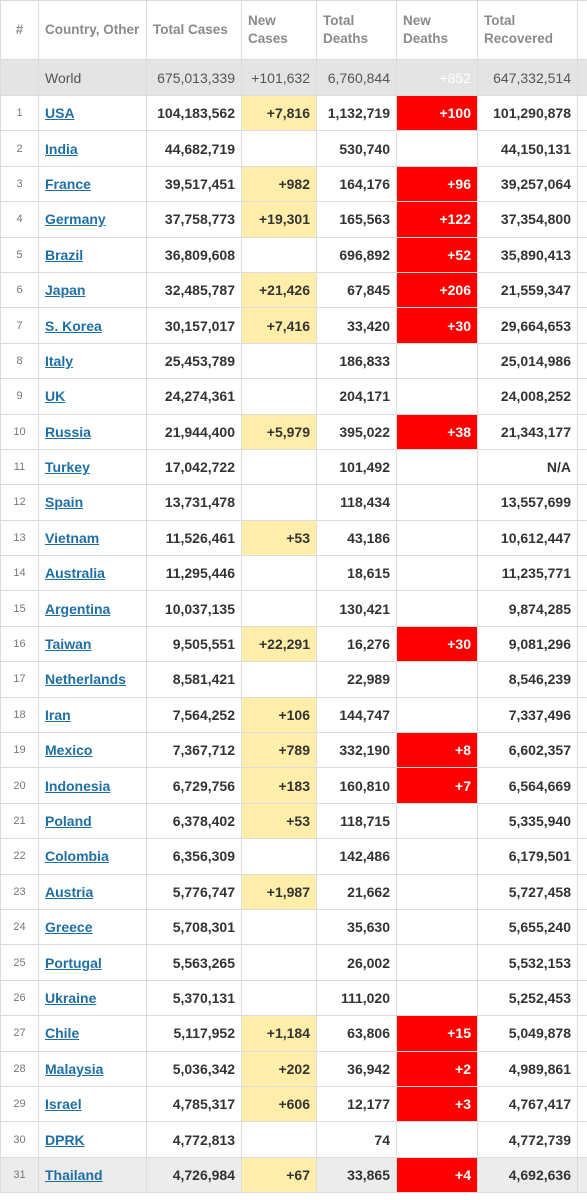 The width and height of the screenshot is (587, 1200). What do you see at coordinates (68, 431) in the screenshot?
I see `country-link: Russia` at bounding box center [68, 431].